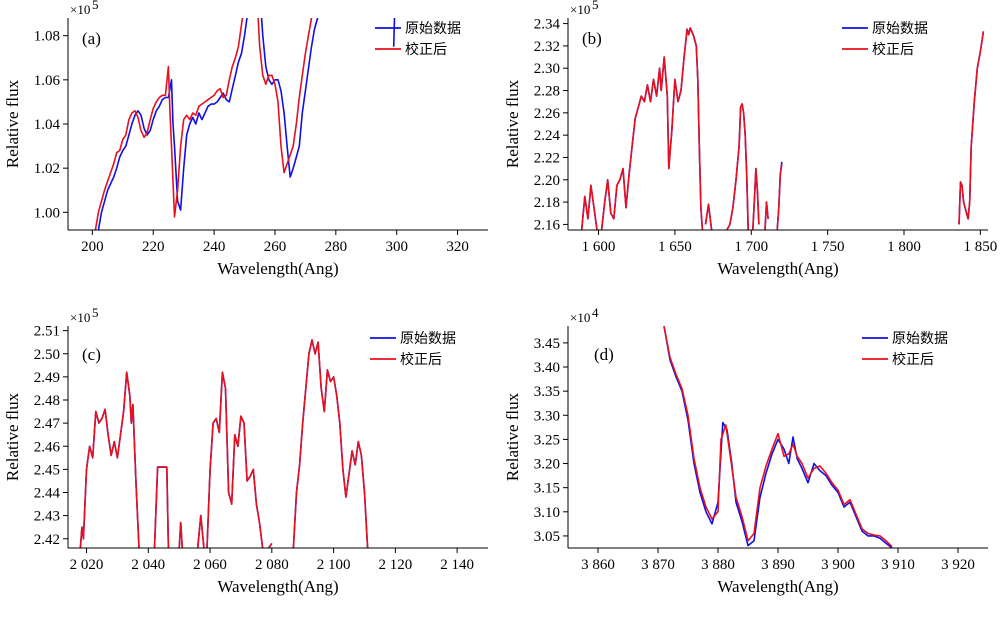 This screenshot has width=1000, height=617. I want to click on y-tick-label-b-2: 2.20, so click(547, 181).